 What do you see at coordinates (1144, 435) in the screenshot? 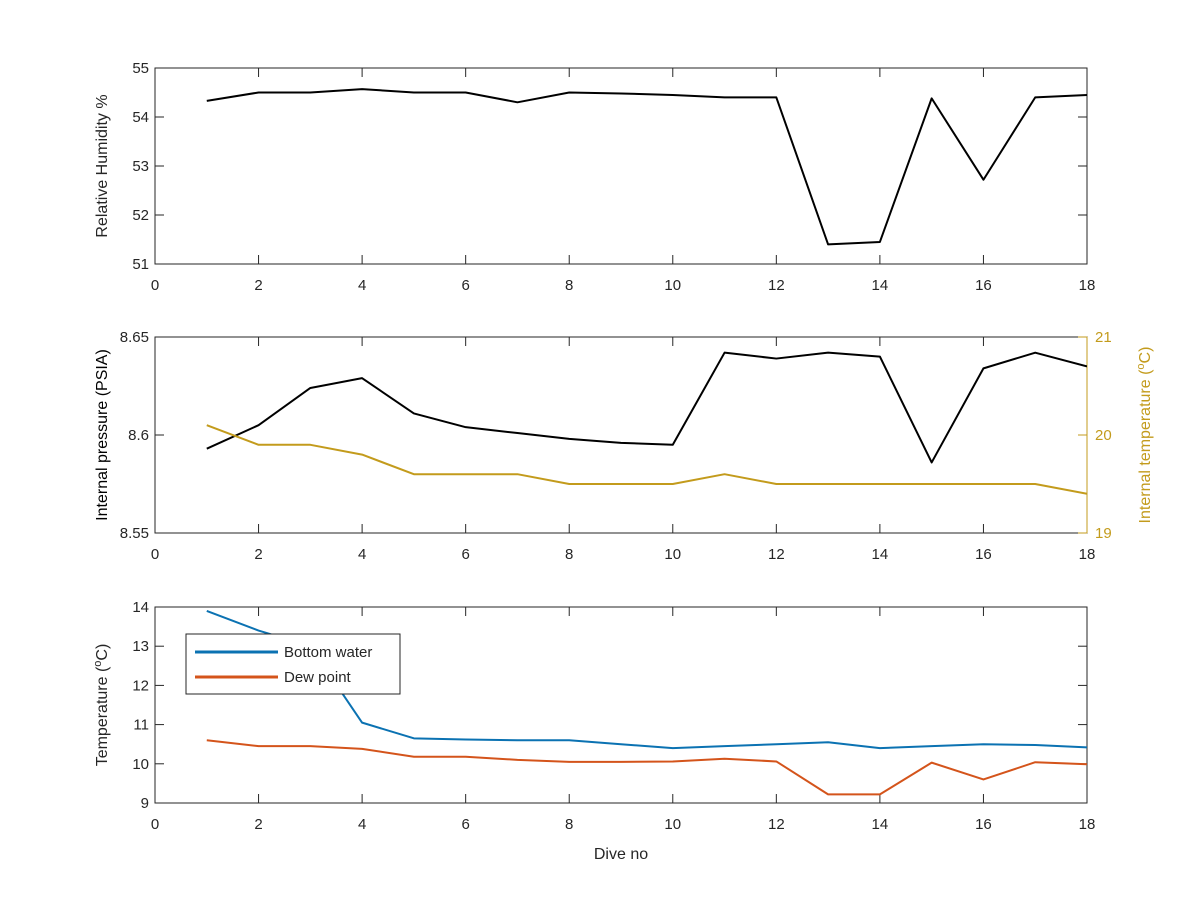
I see `right-y-axis-label: Internal temperature (oC)` at bounding box center [1144, 435].